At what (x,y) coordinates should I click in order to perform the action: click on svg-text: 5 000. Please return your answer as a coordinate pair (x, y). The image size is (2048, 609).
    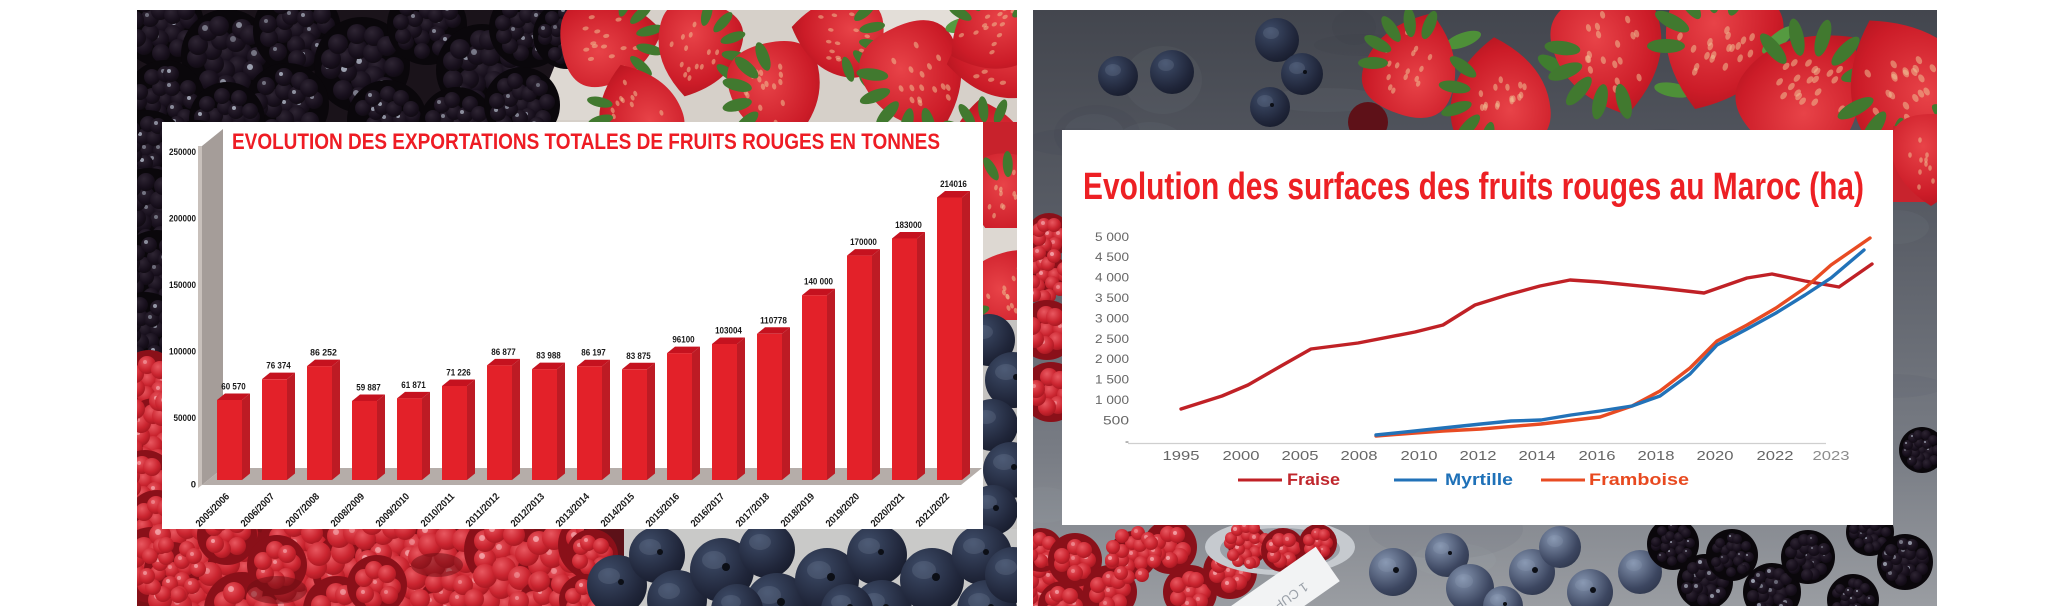
    Looking at the image, I should click on (1112, 237).